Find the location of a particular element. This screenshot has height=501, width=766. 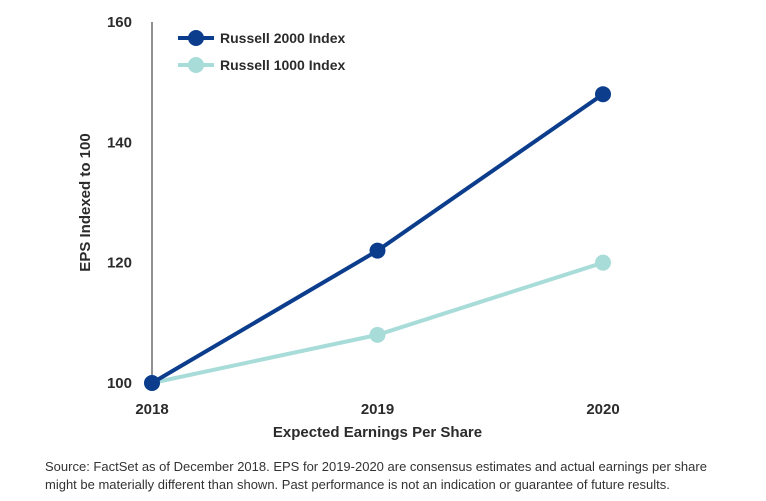

legend-label: Russell 2000 Index is located at coordinates (283, 38).